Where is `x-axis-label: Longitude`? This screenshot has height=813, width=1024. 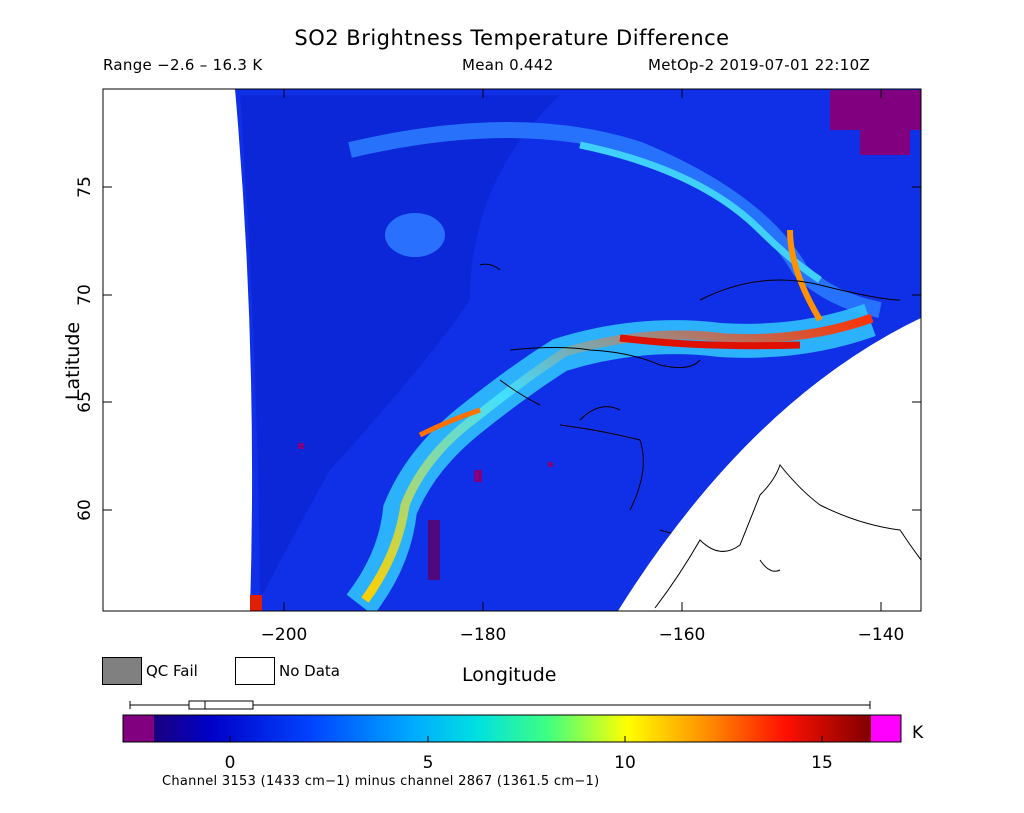
x-axis-label: Longitude is located at coordinates (509, 675).